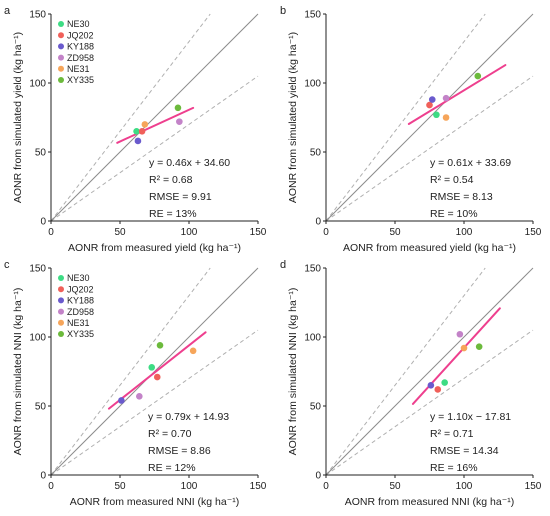 The height and width of the screenshot is (516, 550). What do you see at coordinates (61, 24) in the screenshot?
I see `legend-marker-ne30` at bounding box center [61, 24].